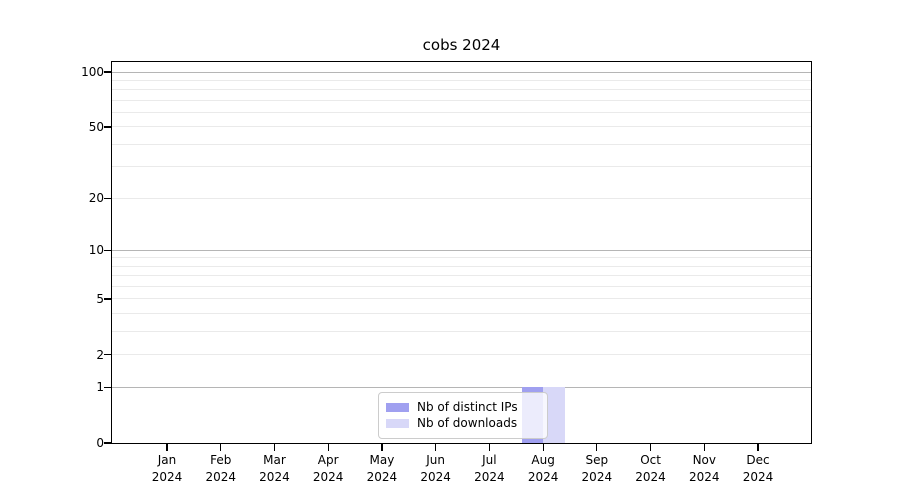 This screenshot has height=500, width=900. What do you see at coordinates (467, 407) in the screenshot?
I see `legend-label-distinct-ips: Nb of distinct IPs` at bounding box center [467, 407].